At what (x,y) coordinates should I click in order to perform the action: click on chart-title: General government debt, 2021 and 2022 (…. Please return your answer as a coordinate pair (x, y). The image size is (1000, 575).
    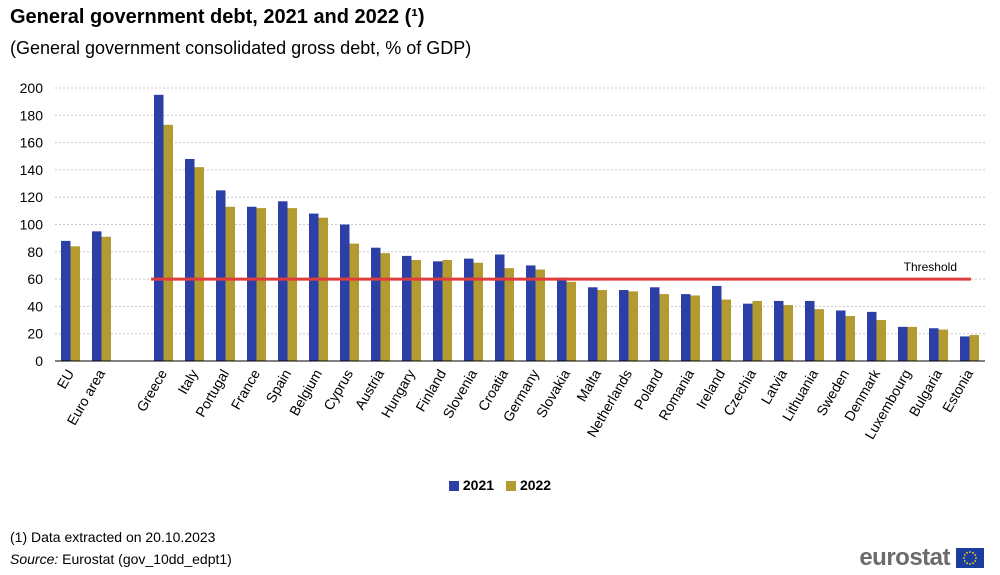
    Looking at the image, I should click on (217, 17).